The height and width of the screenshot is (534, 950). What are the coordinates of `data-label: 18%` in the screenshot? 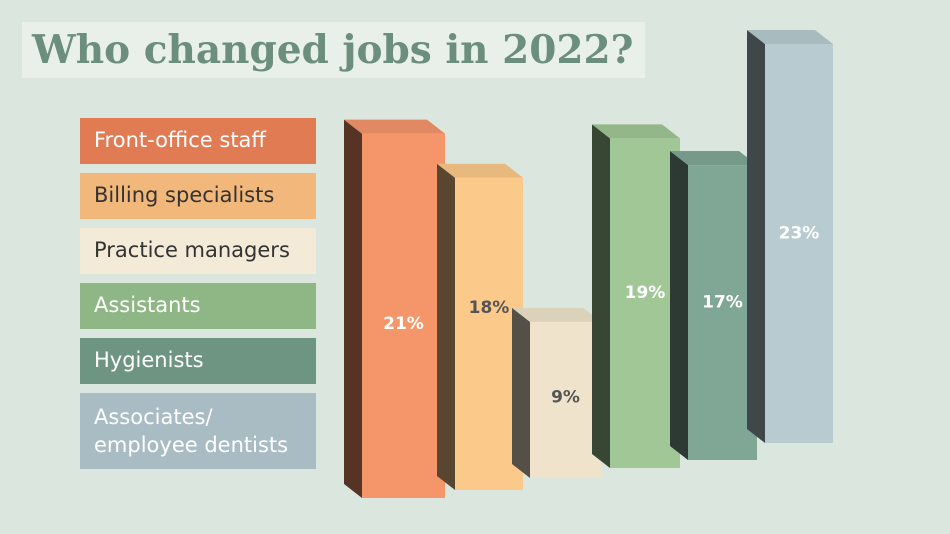 It's located at (489, 308).